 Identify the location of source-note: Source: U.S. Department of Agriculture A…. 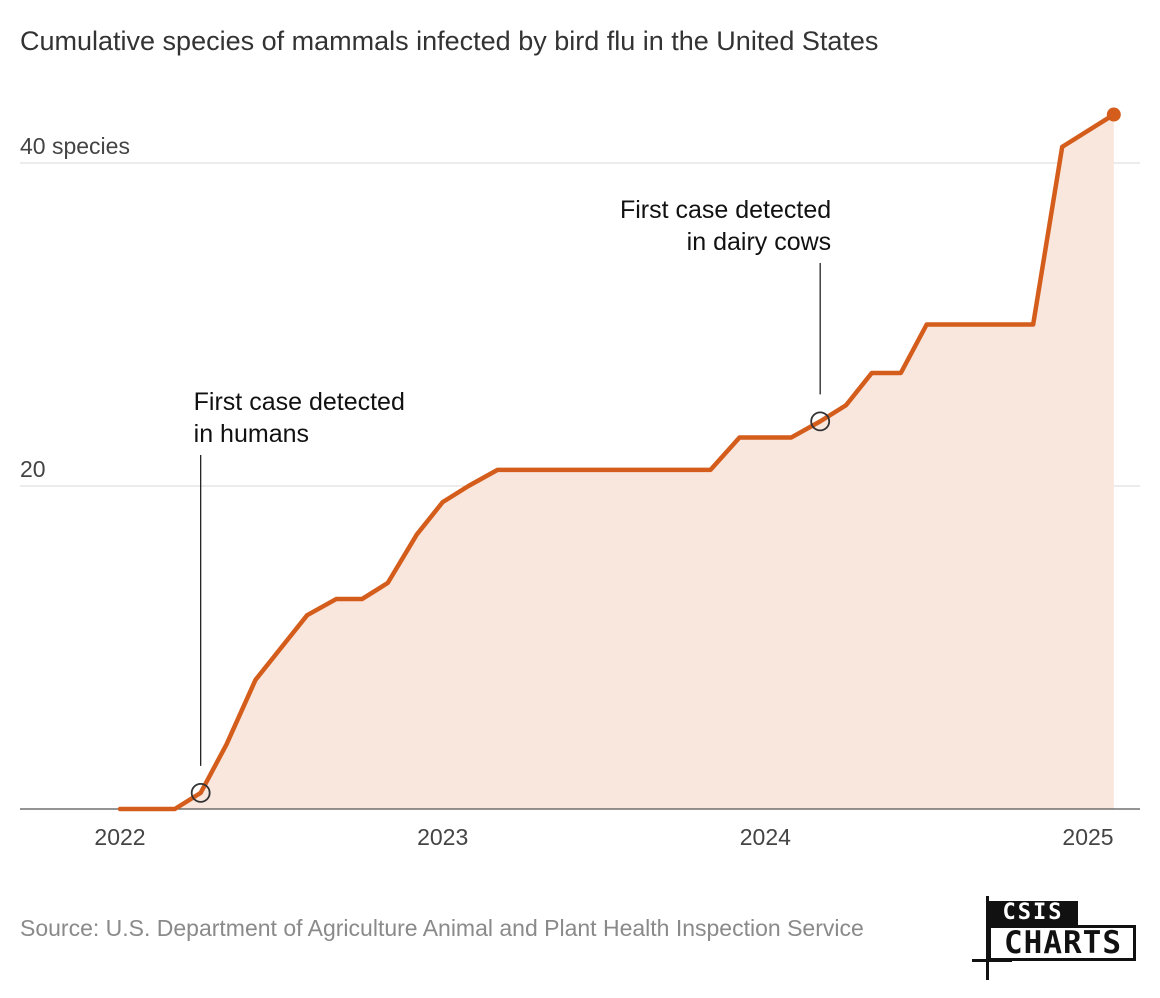
(442, 928).